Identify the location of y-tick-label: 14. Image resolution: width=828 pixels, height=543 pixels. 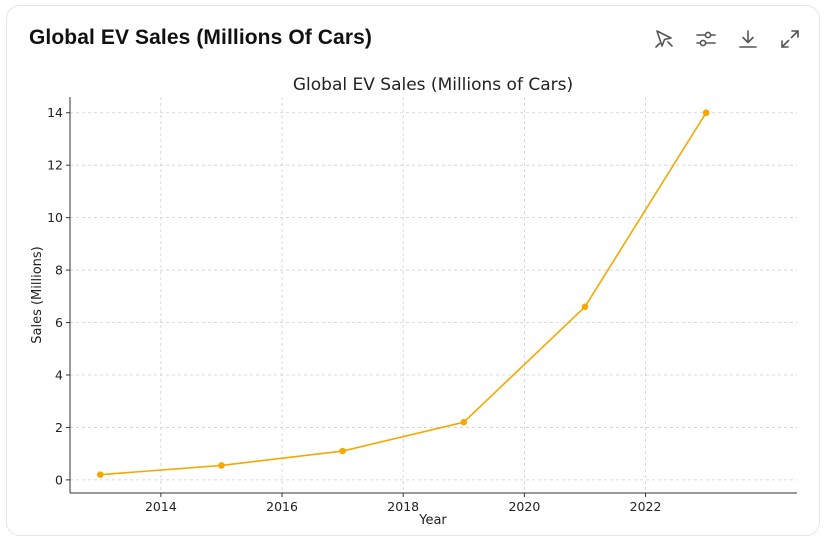
(55, 112).